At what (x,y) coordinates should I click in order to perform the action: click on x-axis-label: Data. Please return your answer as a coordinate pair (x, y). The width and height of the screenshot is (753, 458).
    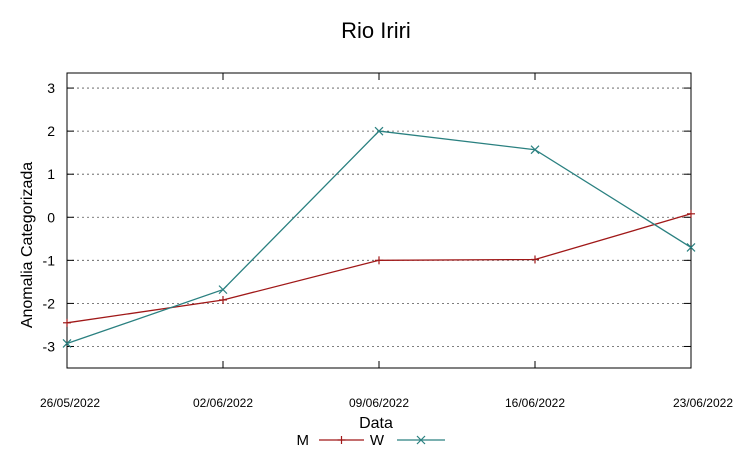
    Looking at the image, I should click on (376, 423).